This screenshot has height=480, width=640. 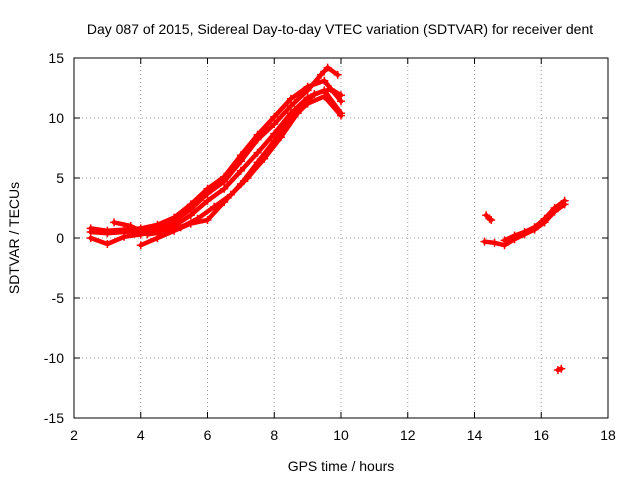 What do you see at coordinates (274, 435) in the screenshot?
I see `x-tick-label: 8` at bounding box center [274, 435].